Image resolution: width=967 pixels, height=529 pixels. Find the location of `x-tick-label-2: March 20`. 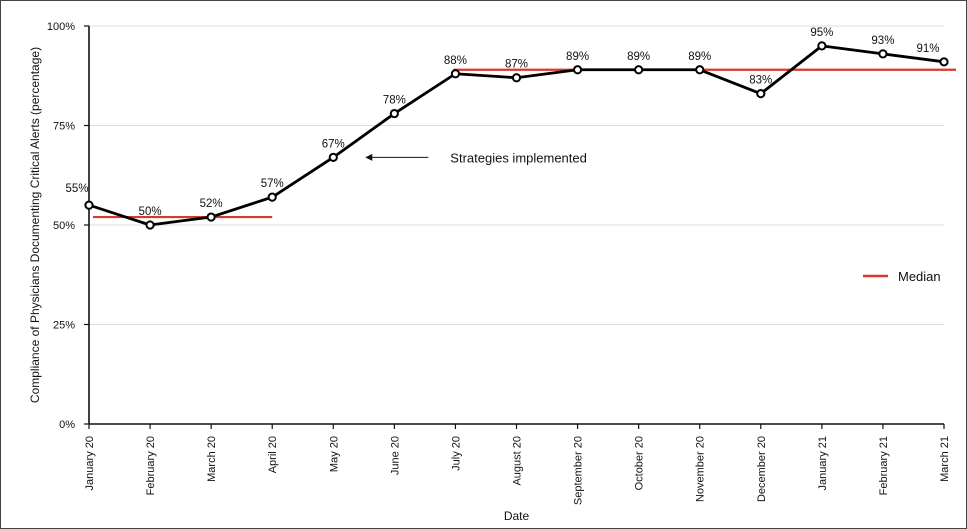

x-tick-label-2: March 20 is located at coordinates (212, 459).